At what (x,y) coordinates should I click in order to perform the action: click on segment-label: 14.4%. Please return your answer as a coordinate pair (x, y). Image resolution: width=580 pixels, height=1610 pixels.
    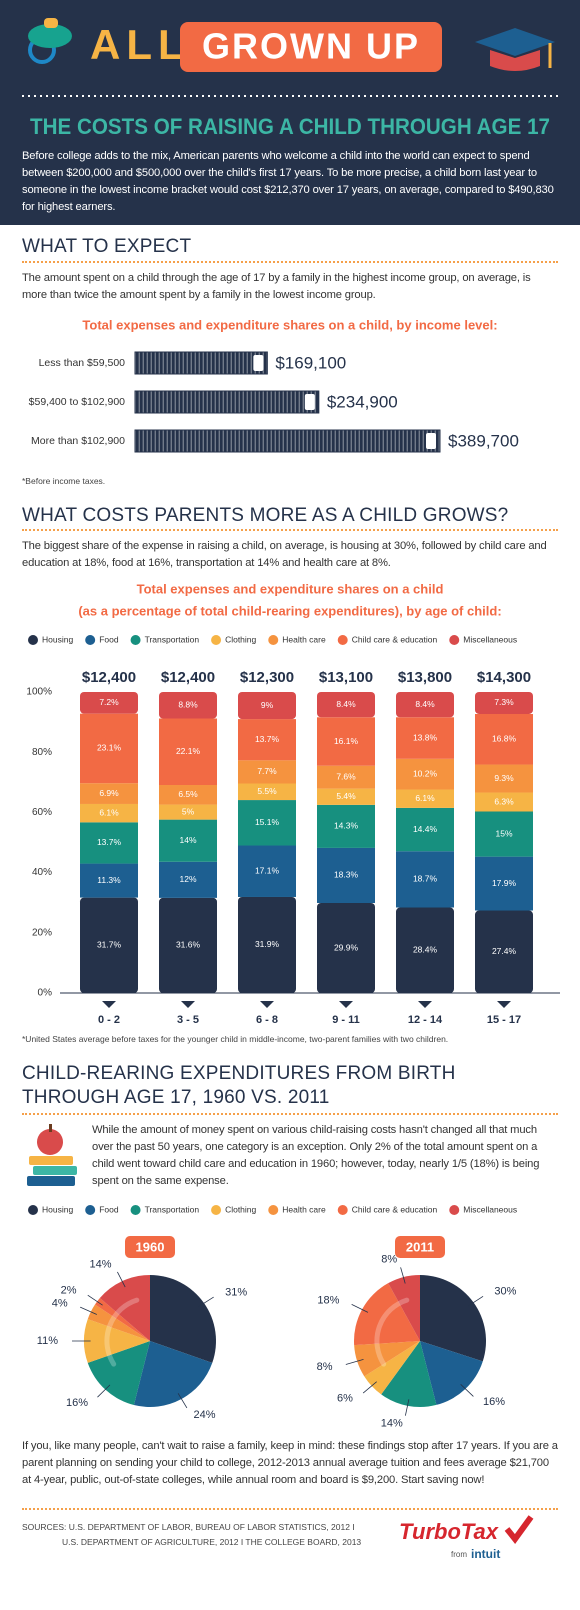
    Looking at the image, I should click on (425, 829).